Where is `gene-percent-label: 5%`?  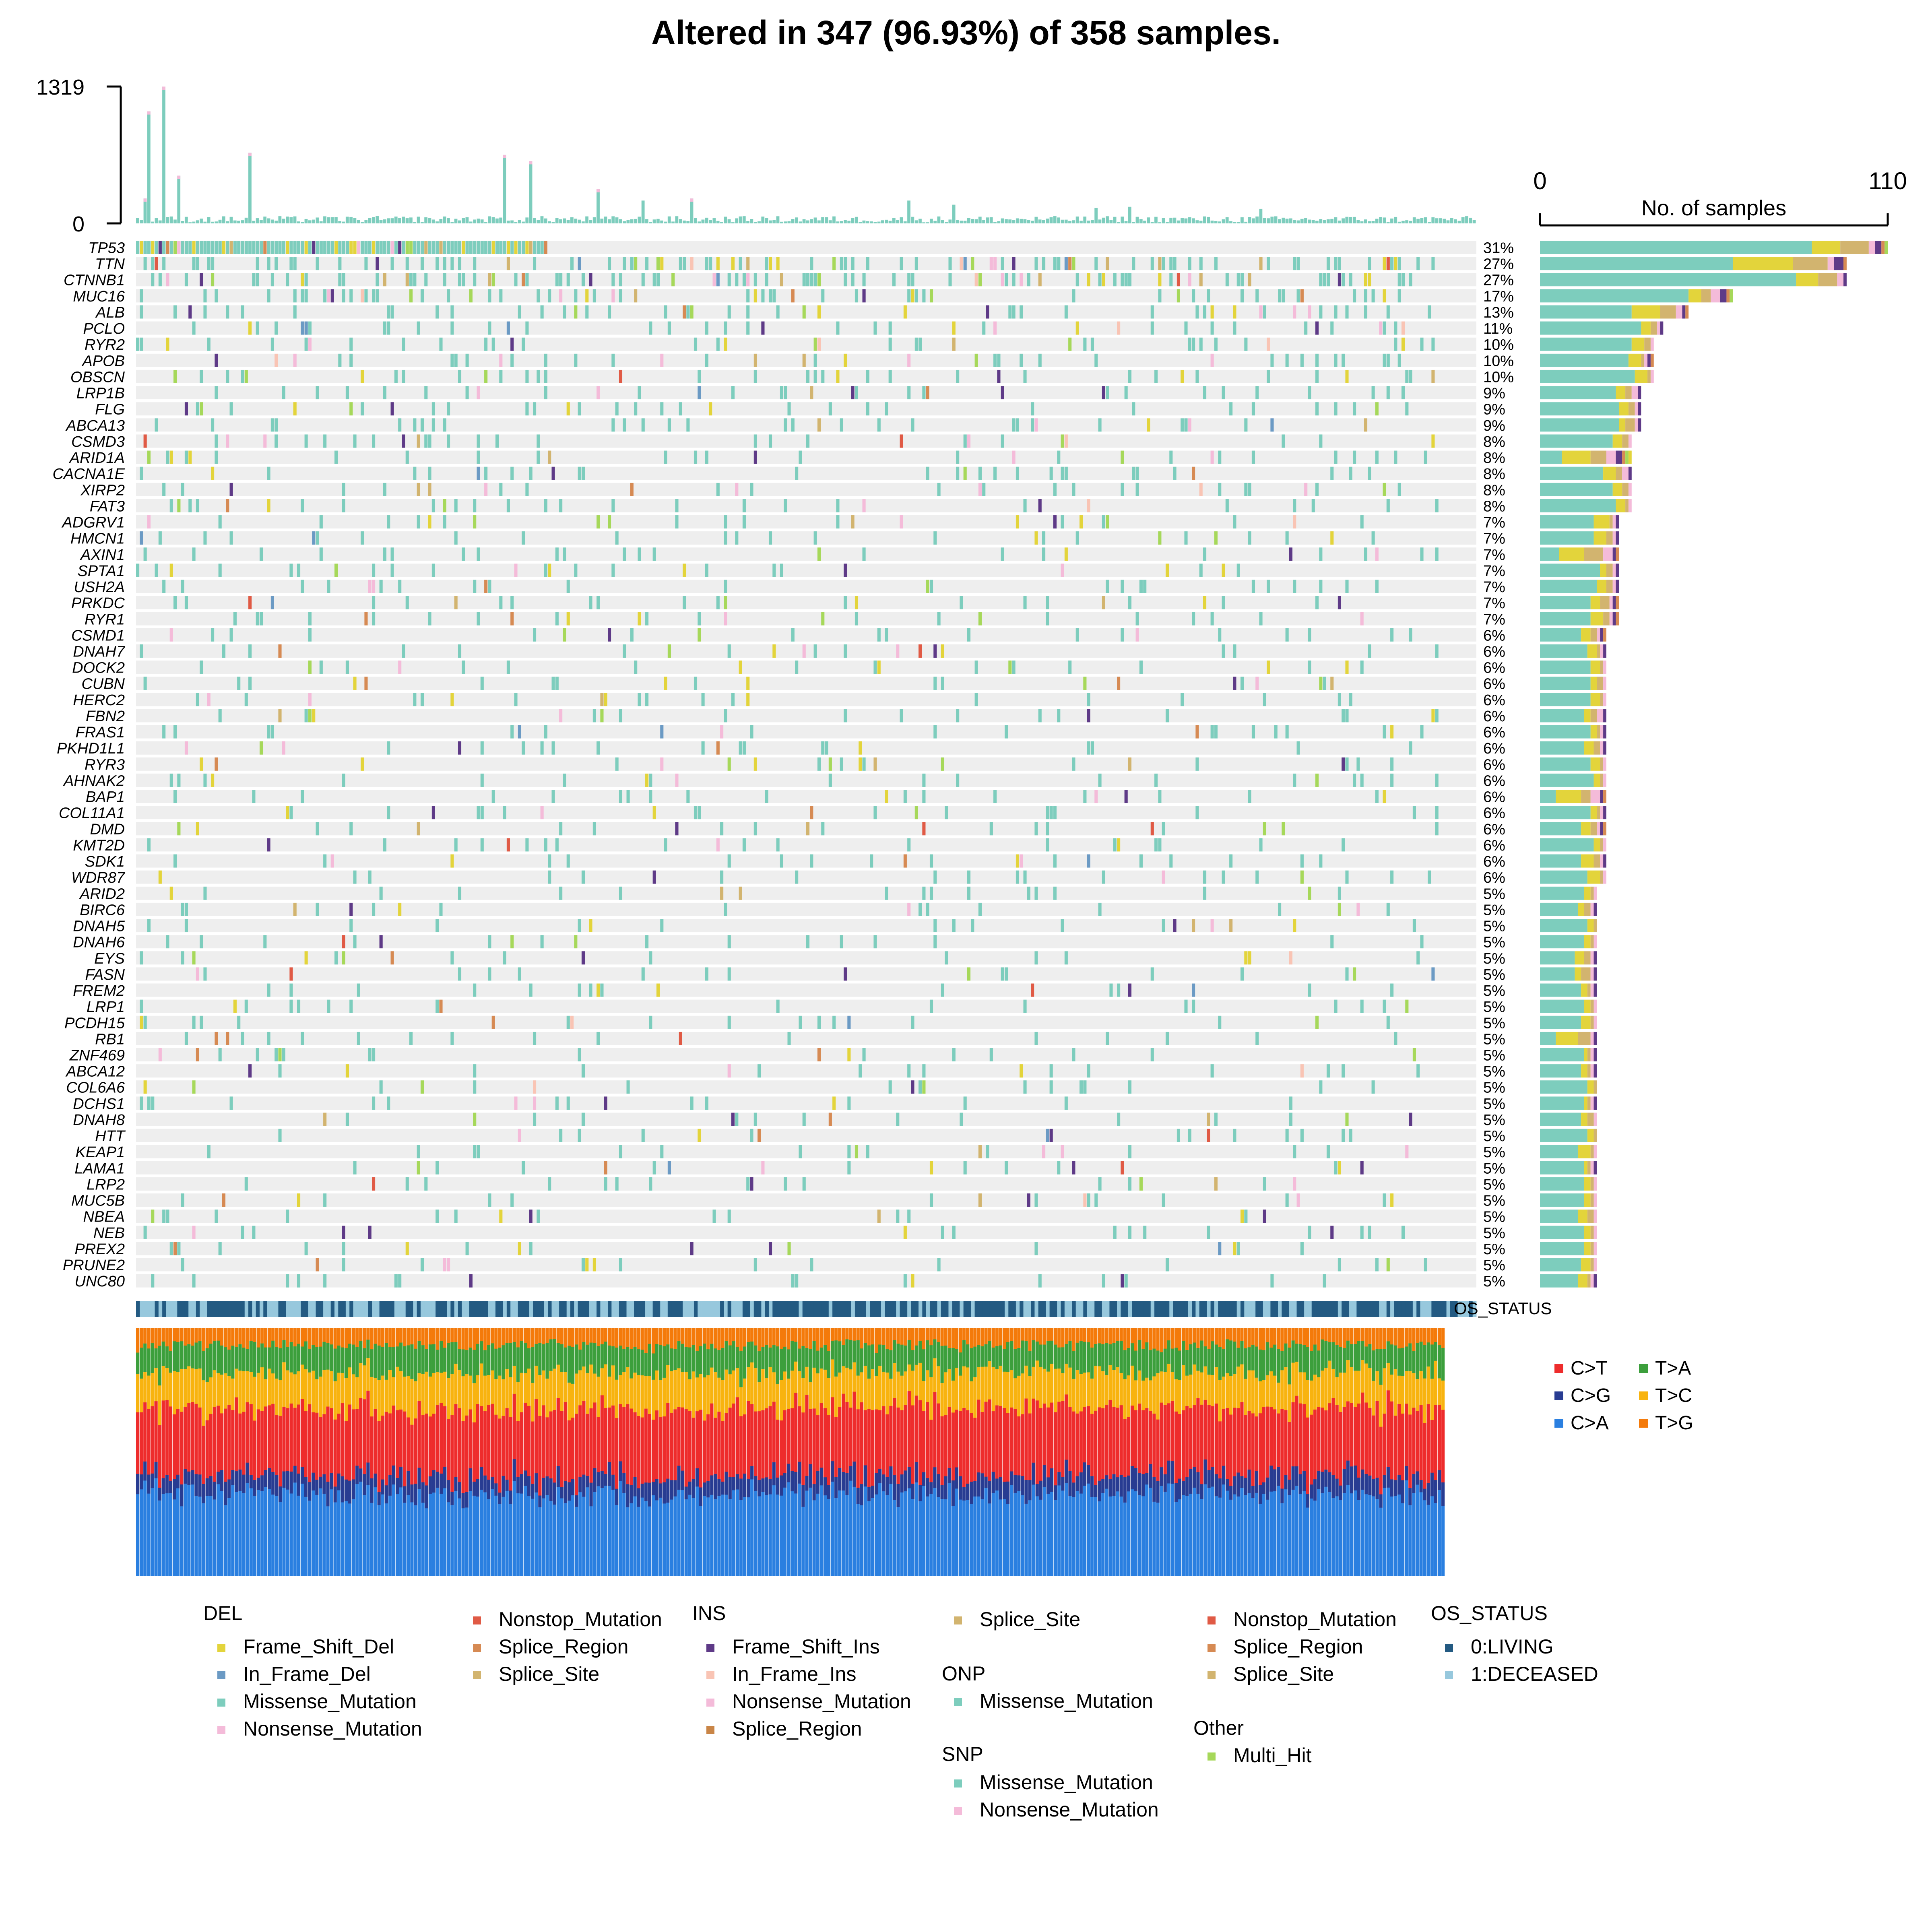
gene-percent-label: 5% is located at coordinates (1494, 974).